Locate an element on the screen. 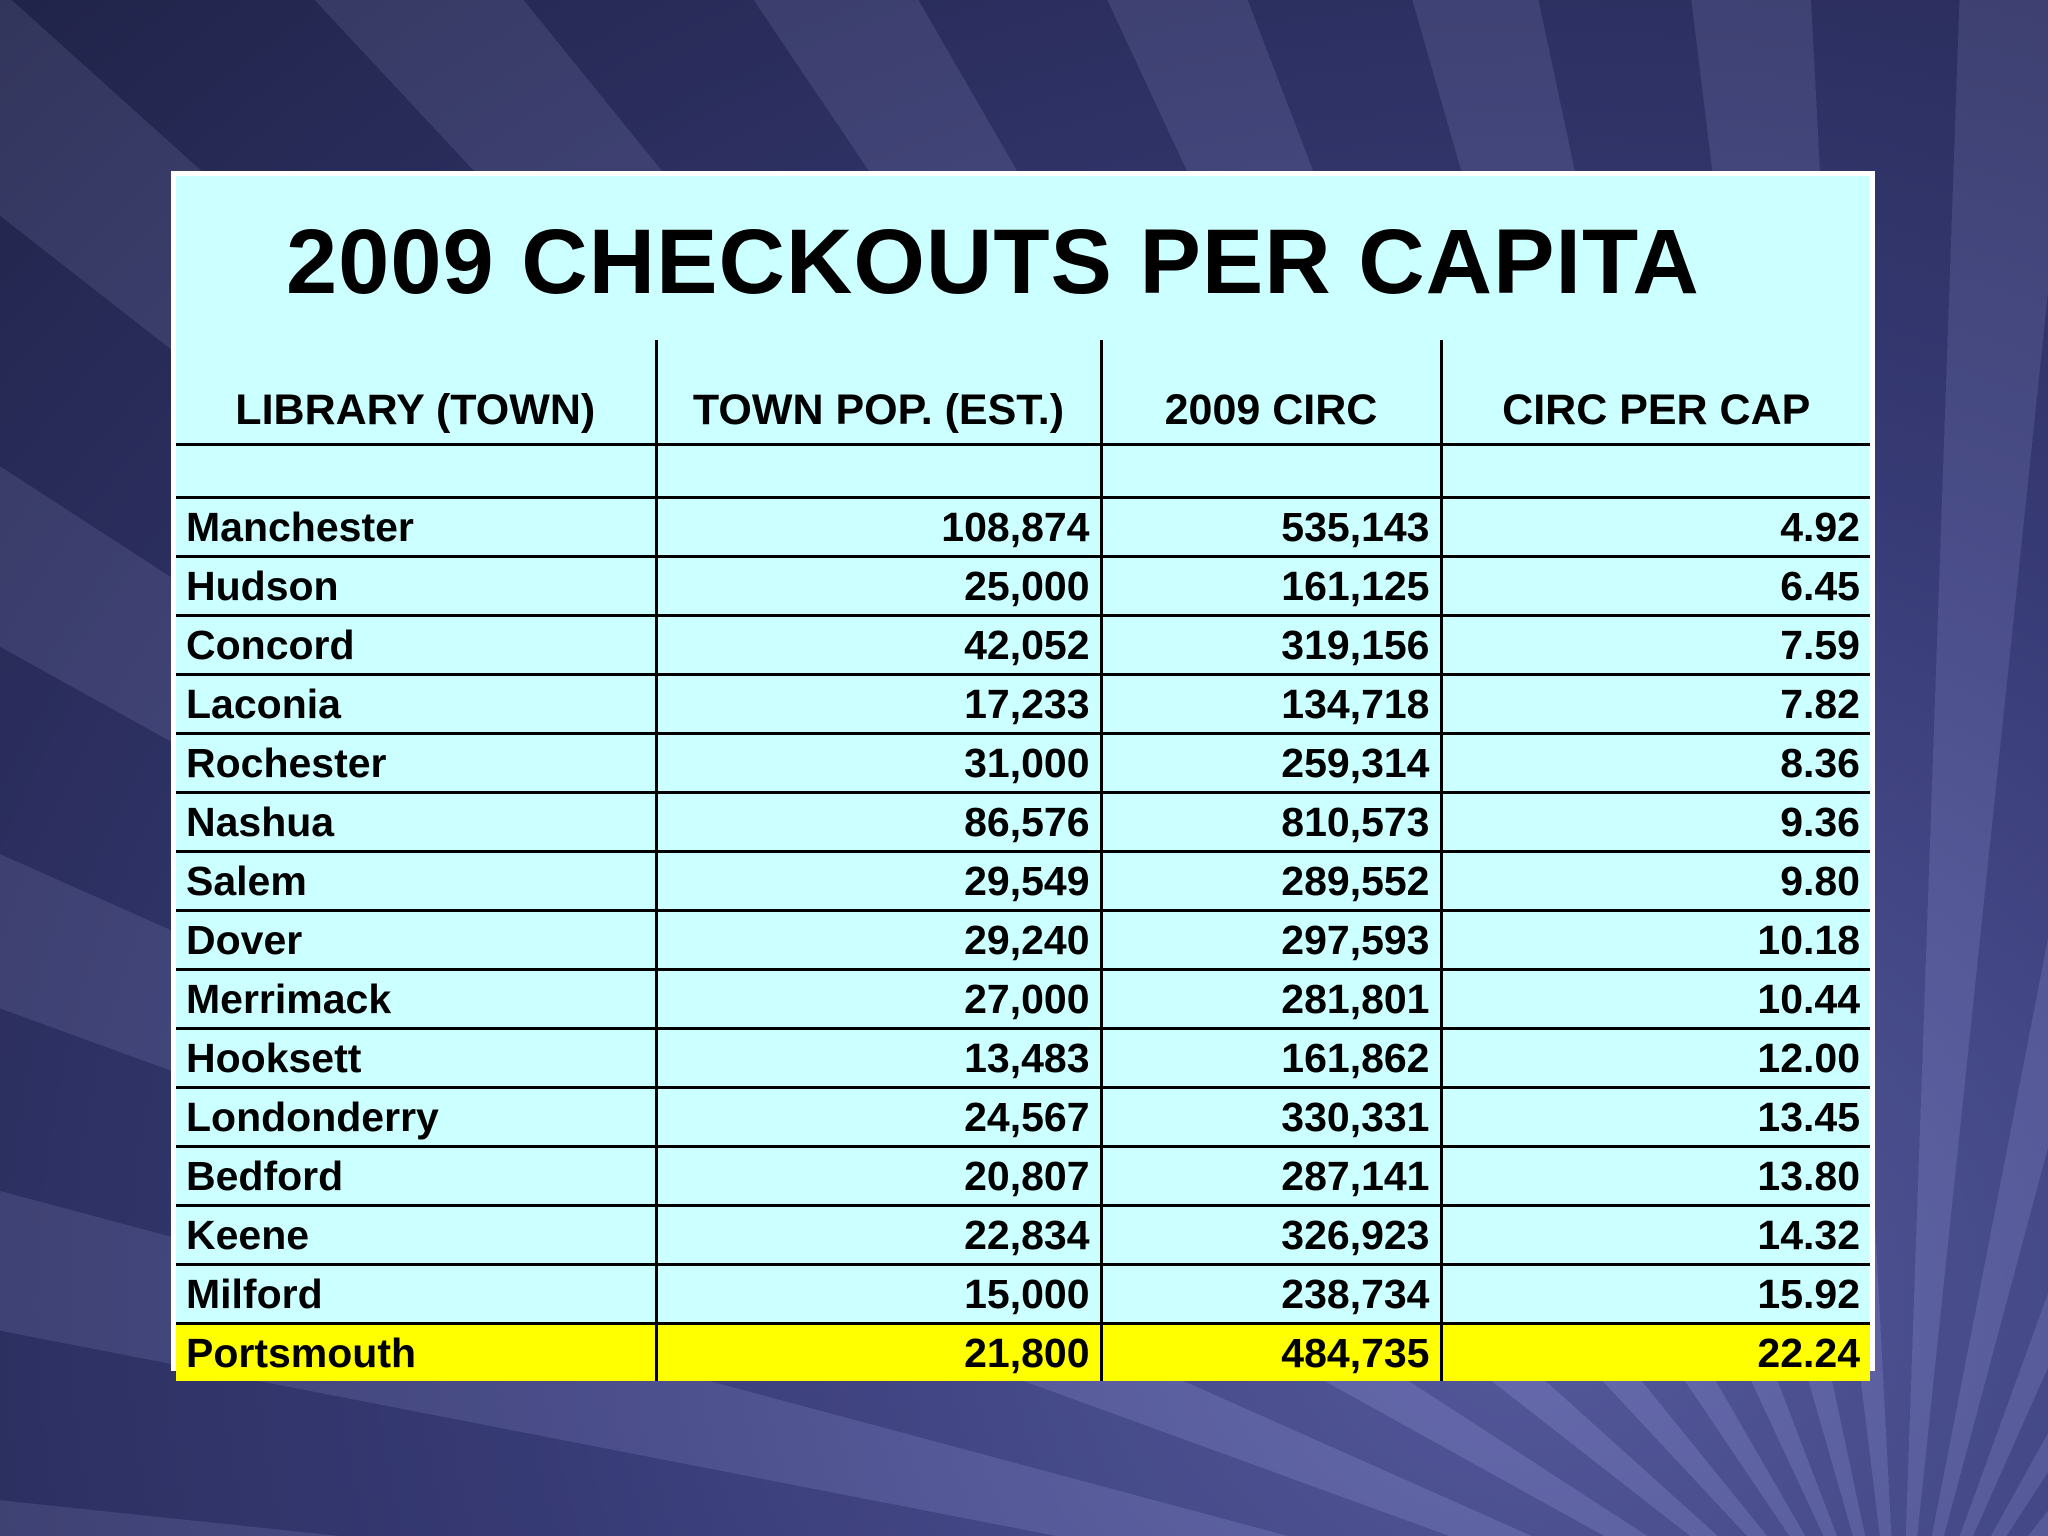 The width and height of the screenshot is (2048, 1536). library-cell: Keene is located at coordinates (417, 1235).